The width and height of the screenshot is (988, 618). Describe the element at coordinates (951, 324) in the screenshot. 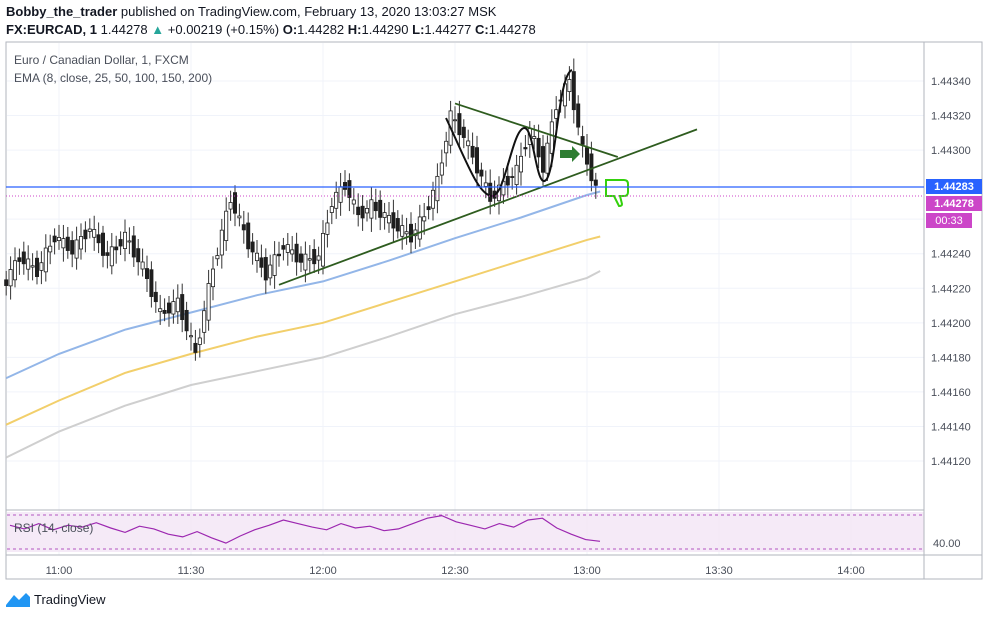

I see `y-tick-label: 1.44200` at that location.